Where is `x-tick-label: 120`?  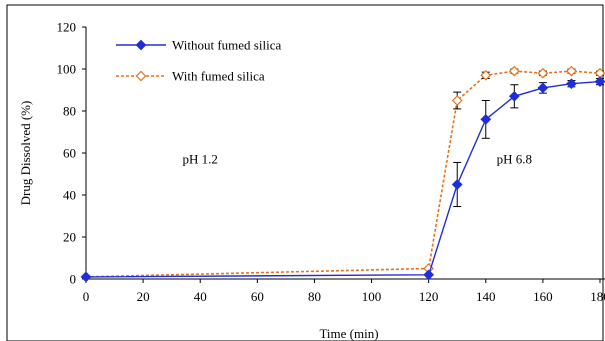 x-tick-label: 120 is located at coordinates (429, 296).